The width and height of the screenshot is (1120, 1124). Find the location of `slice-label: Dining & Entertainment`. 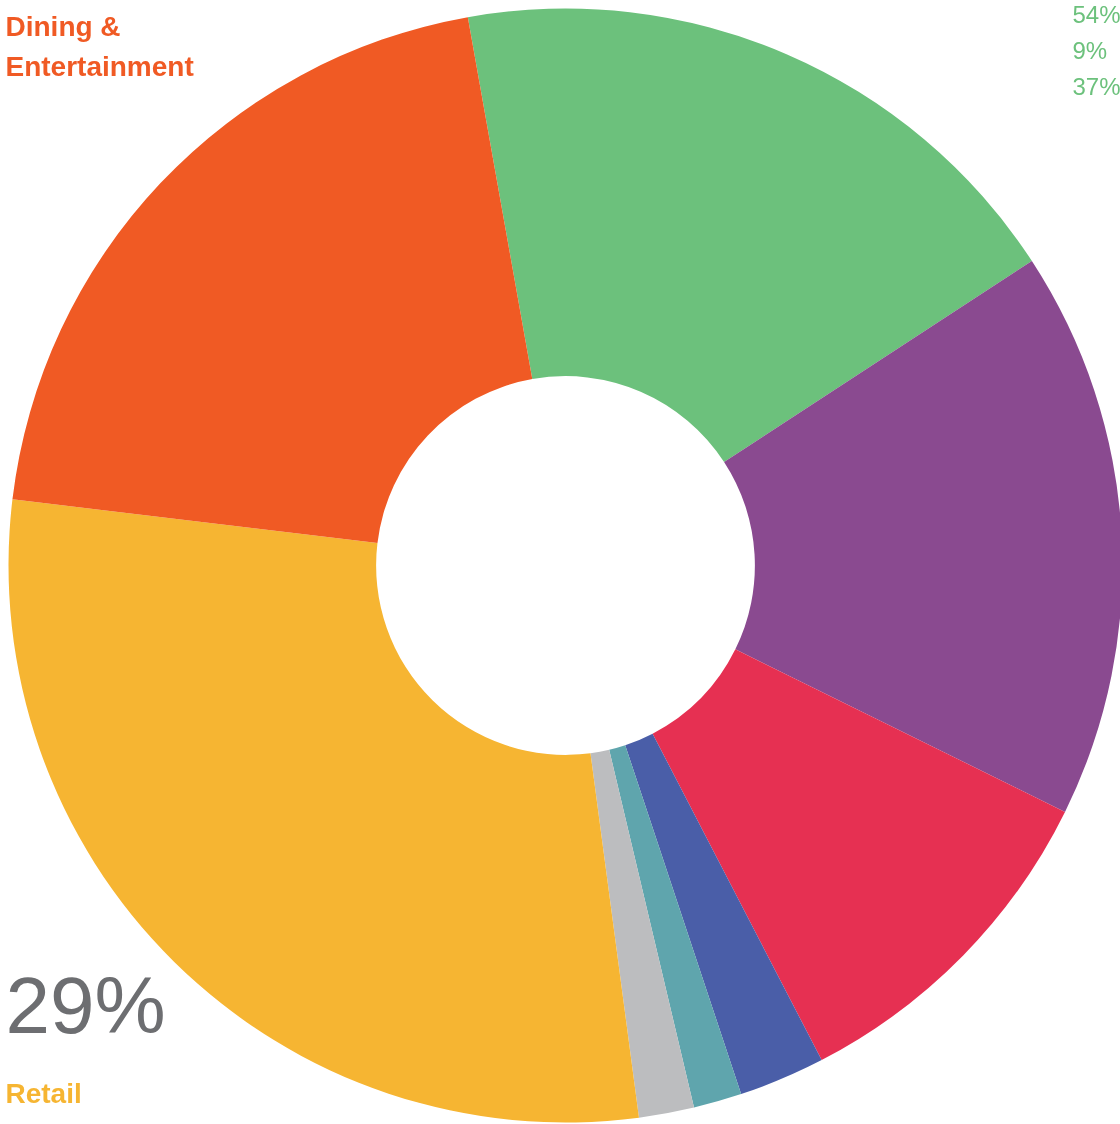

slice-label: Dining & Entertainment is located at coordinates (99, 46).